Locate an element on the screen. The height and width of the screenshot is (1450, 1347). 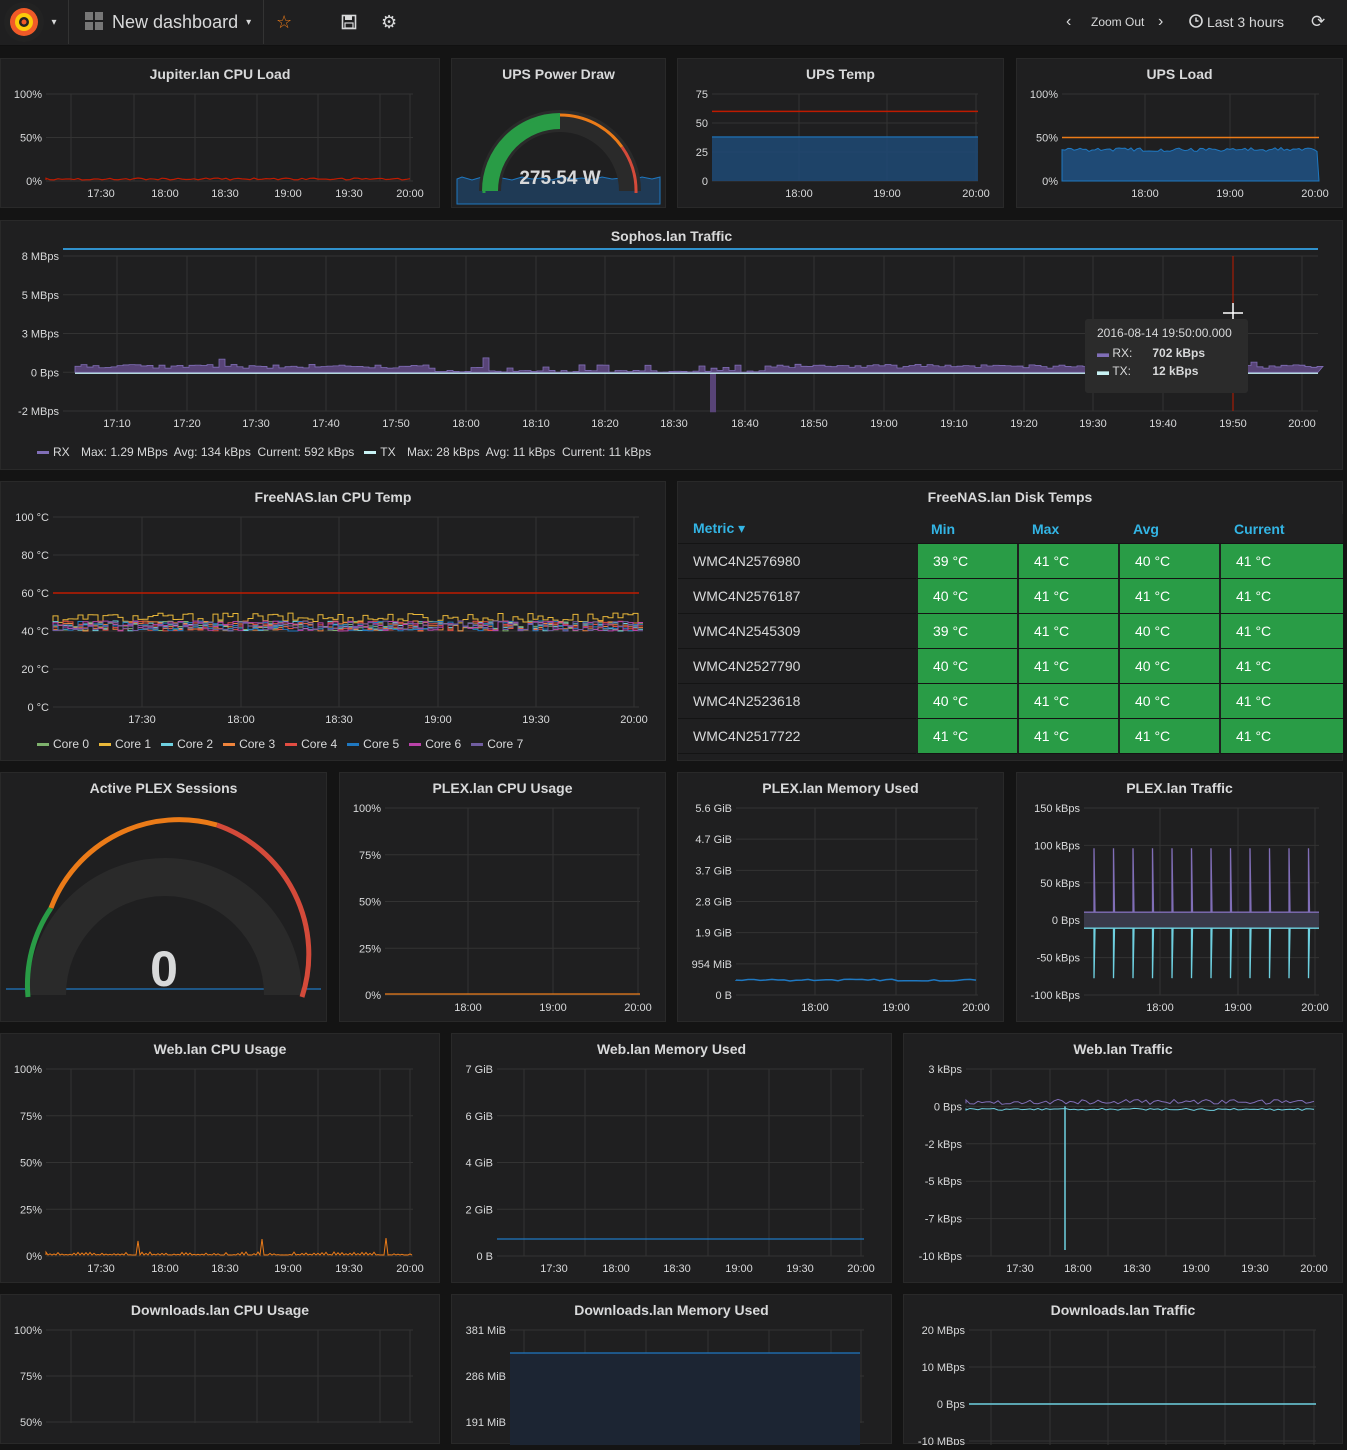
panel-title: Web.lan Memory Used is located at coordinates (671, 1049).